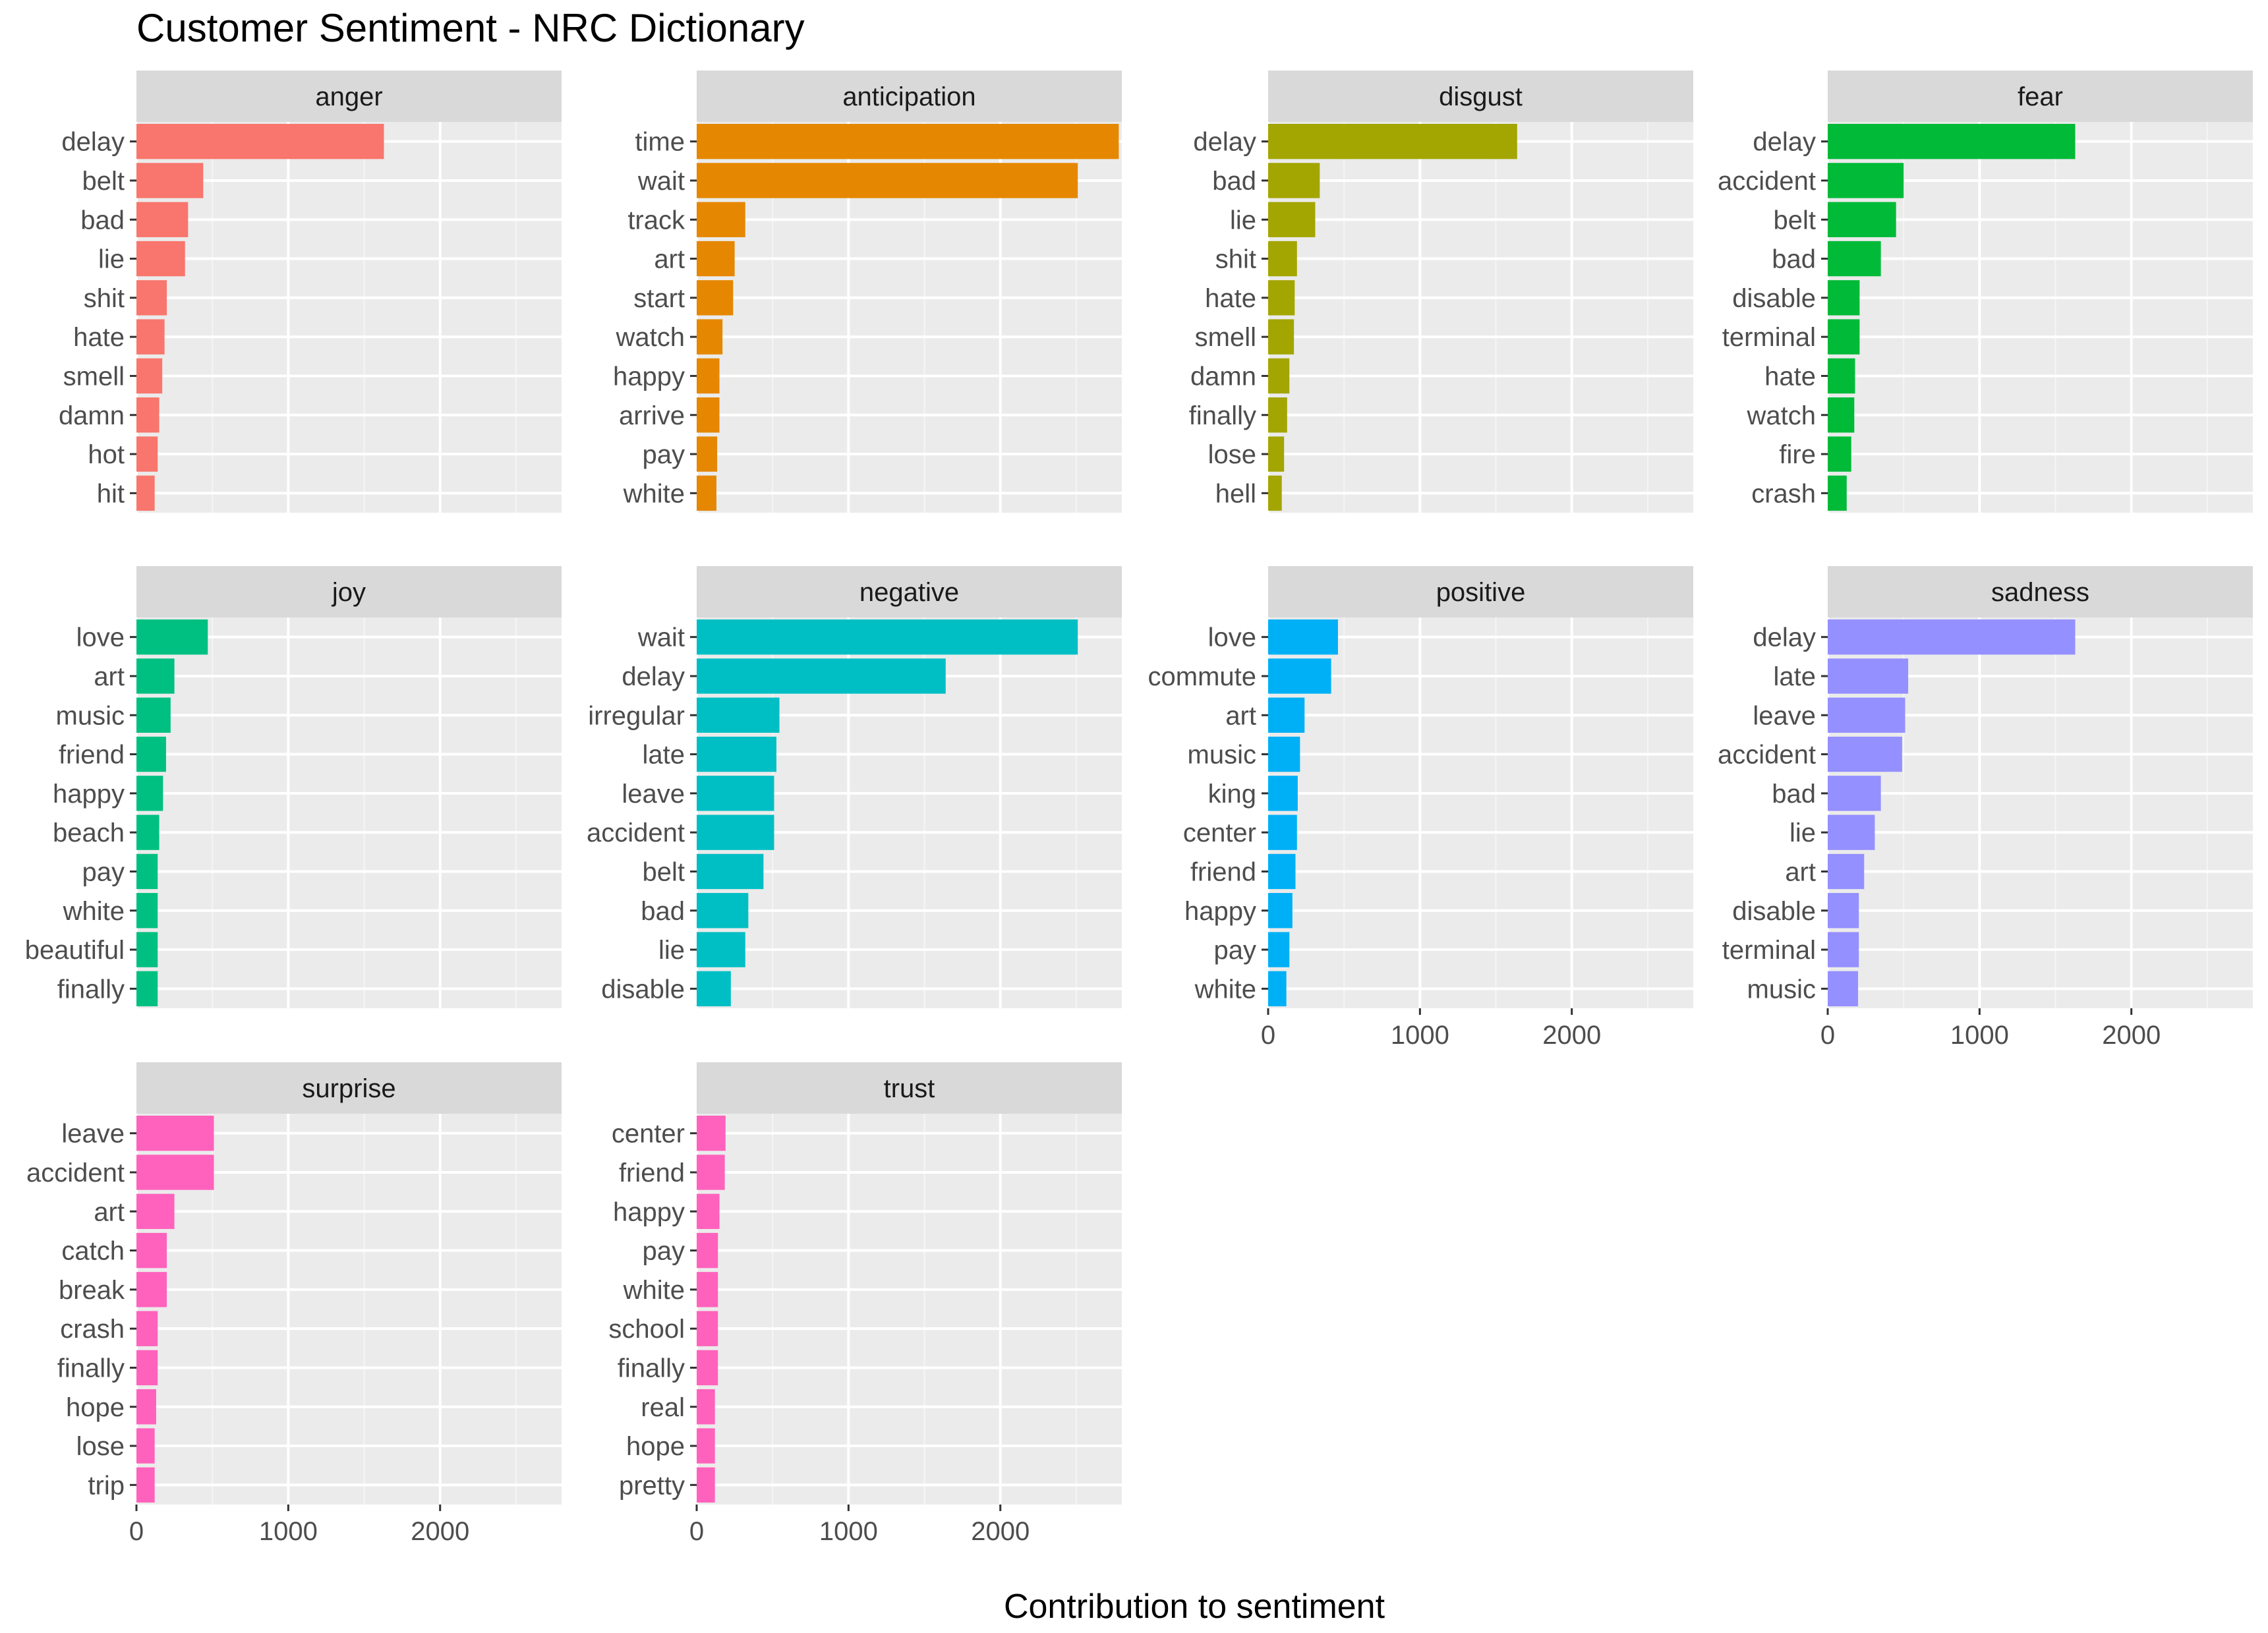 The image size is (2268, 1633). What do you see at coordinates (260, 141) in the screenshot?
I see `bar-anger-delay` at bounding box center [260, 141].